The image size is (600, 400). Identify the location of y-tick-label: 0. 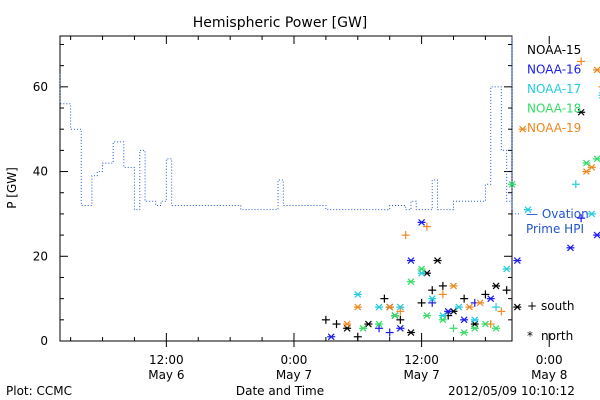
(44, 341).